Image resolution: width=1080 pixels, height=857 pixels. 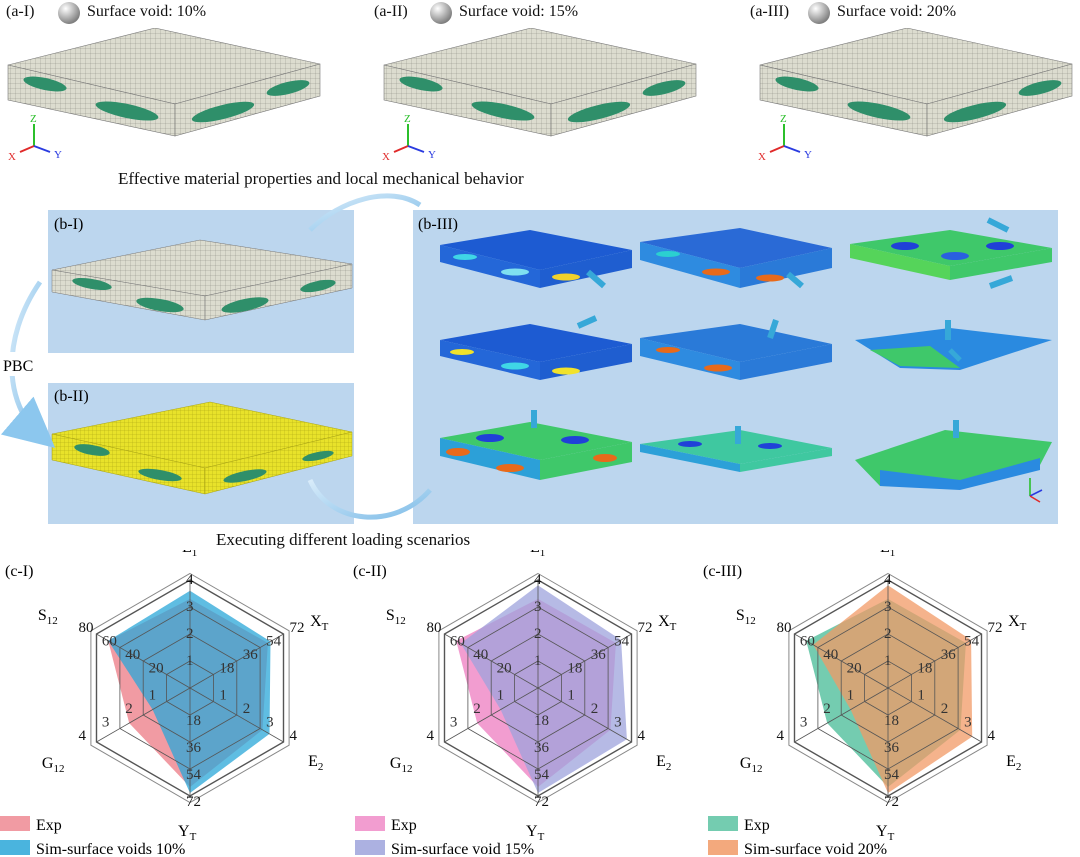 What do you see at coordinates (147, 11) in the screenshot?
I see `void-label-a1: Surface void: 10%` at bounding box center [147, 11].